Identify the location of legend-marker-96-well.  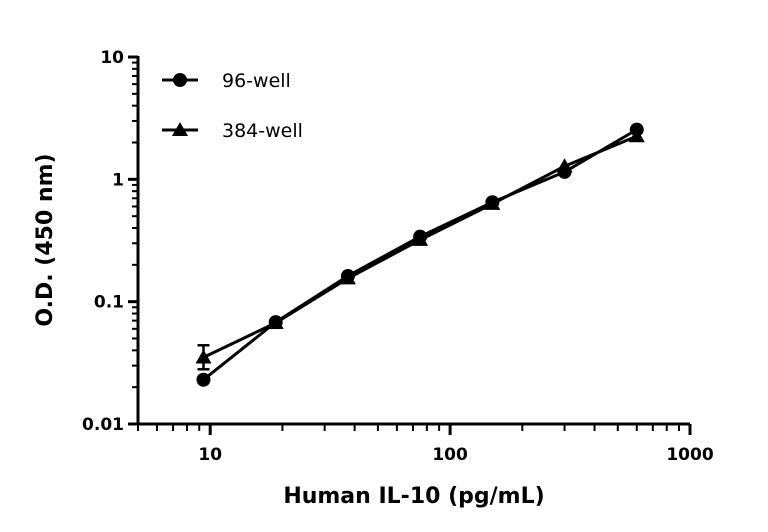
(180, 80).